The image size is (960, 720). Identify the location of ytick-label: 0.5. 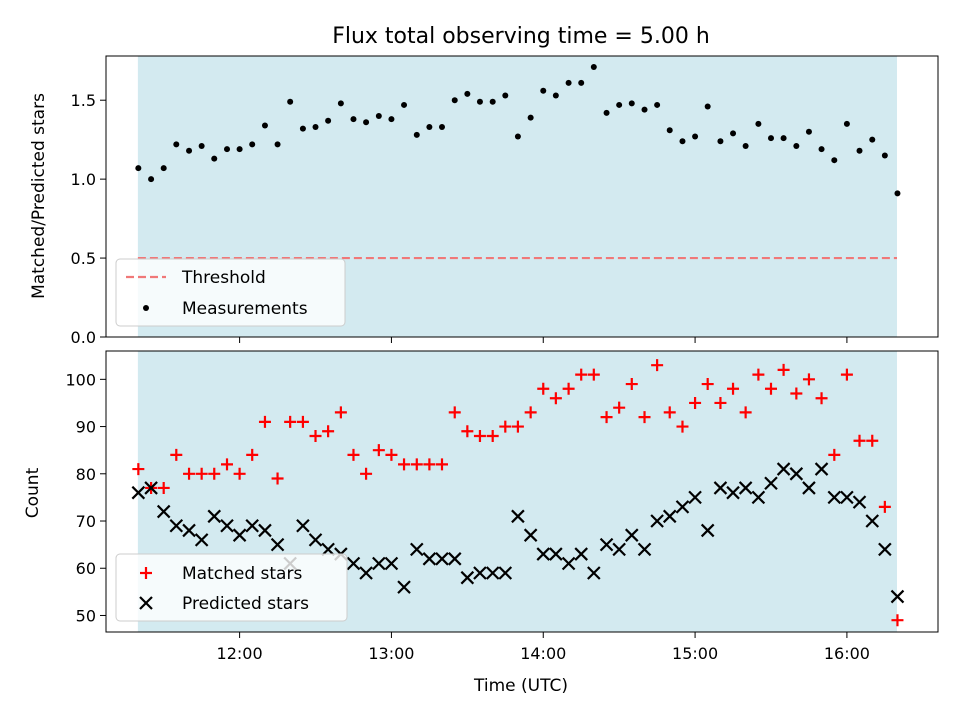
(83, 258).